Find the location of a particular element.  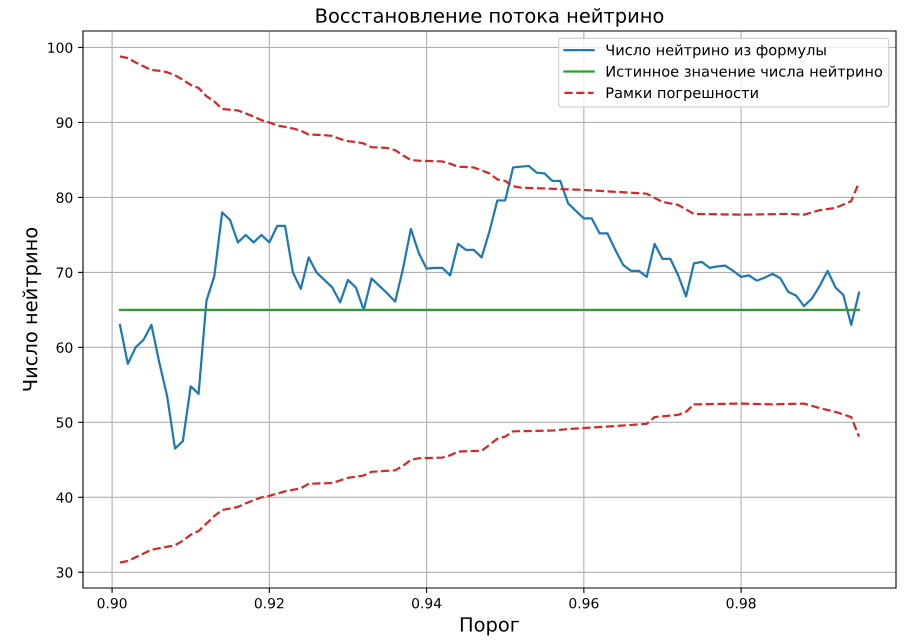

y-tick-label: 70 is located at coordinates (64, 272).